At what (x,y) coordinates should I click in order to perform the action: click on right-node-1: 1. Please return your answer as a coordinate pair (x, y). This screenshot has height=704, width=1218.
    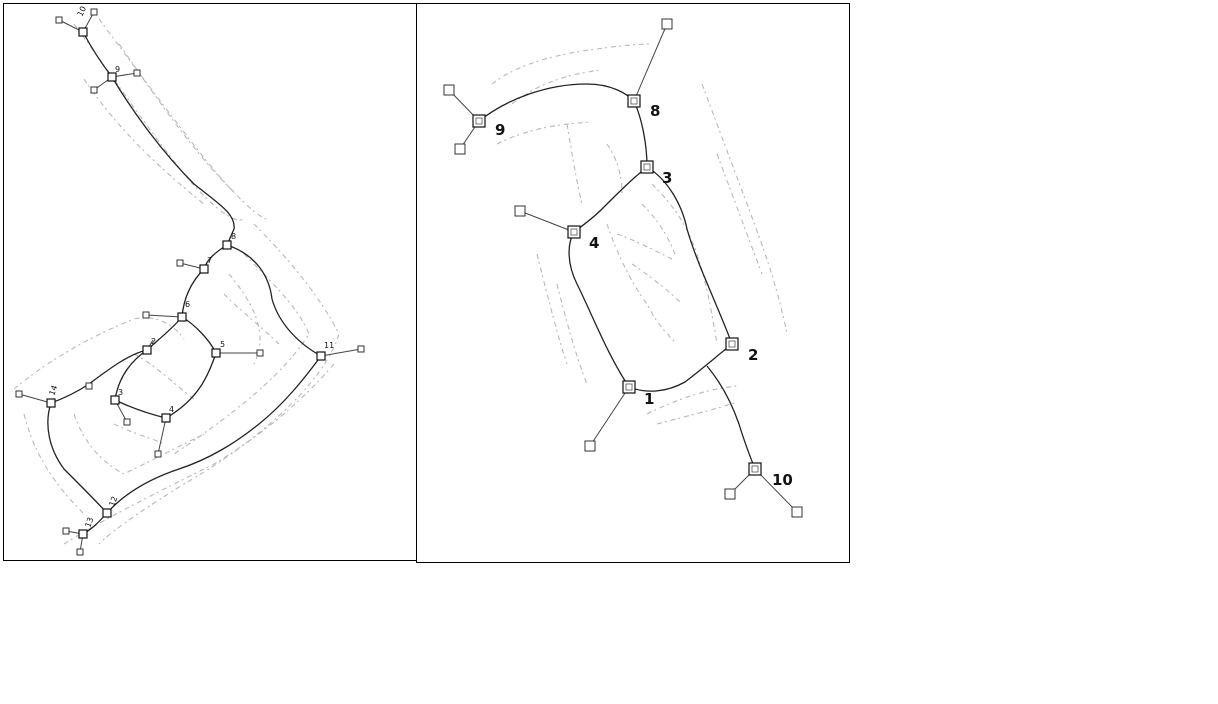
    Looking at the image, I should click on (638, 394).